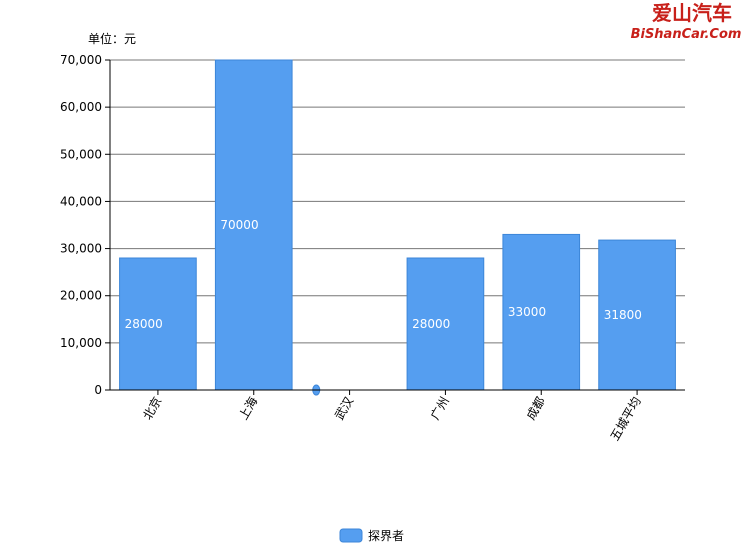  What do you see at coordinates (81, 201) in the screenshot?
I see `y-tick-label: 40,000` at bounding box center [81, 201].